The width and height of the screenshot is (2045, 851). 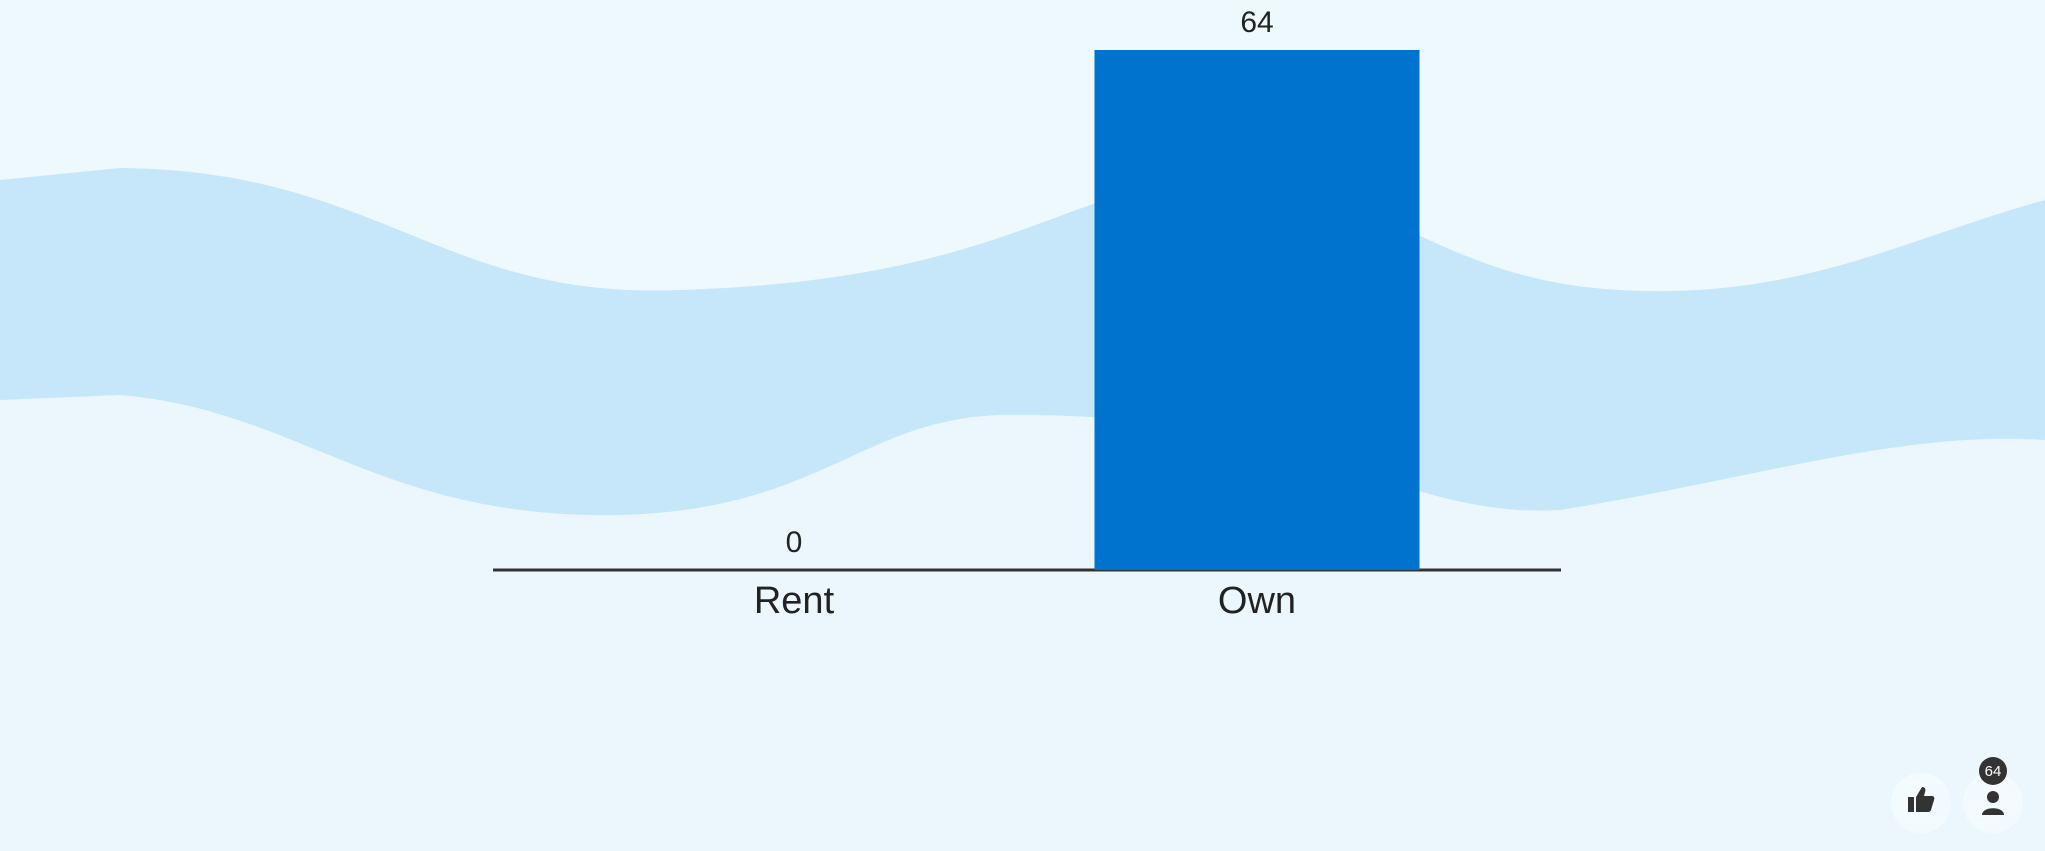 I want to click on value-label: 0, so click(x=794, y=542).